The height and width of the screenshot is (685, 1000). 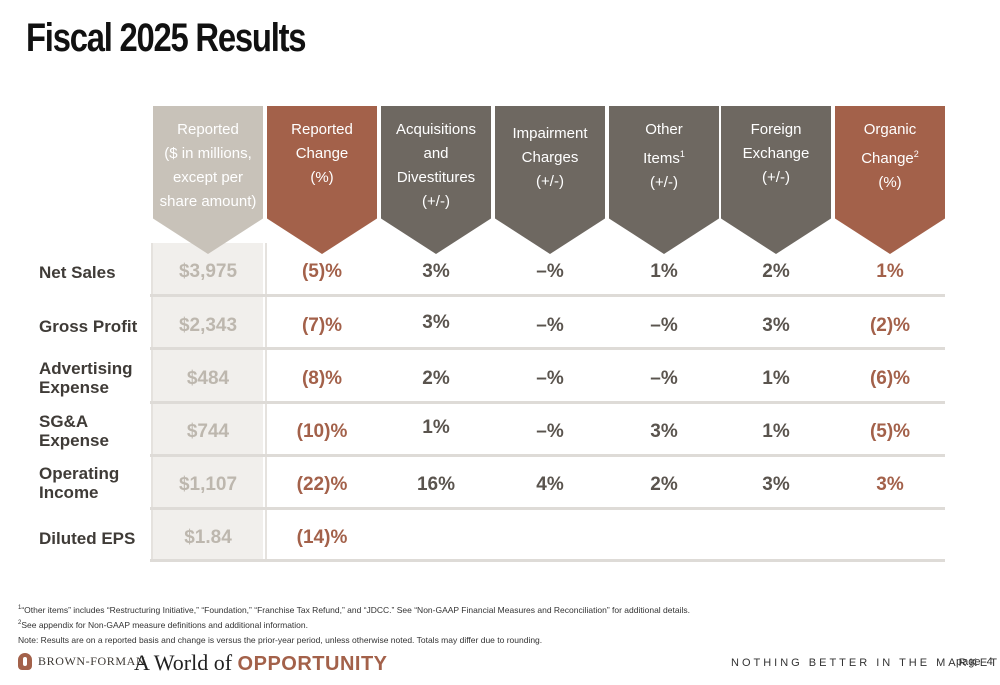 What do you see at coordinates (87, 538) in the screenshot?
I see `row-label: Diluted EPS` at bounding box center [87, 538].